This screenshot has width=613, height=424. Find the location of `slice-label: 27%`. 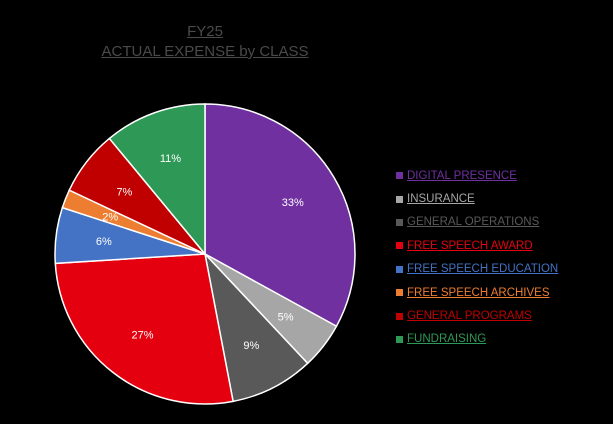

slice-label: 27% is located at coordinates (142, 336).